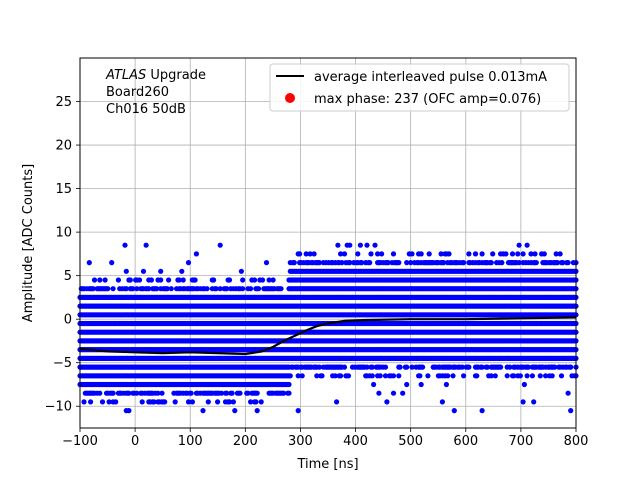 This screenshot has width=640, height=480. I want to click on legend-box, so click(419, 87).